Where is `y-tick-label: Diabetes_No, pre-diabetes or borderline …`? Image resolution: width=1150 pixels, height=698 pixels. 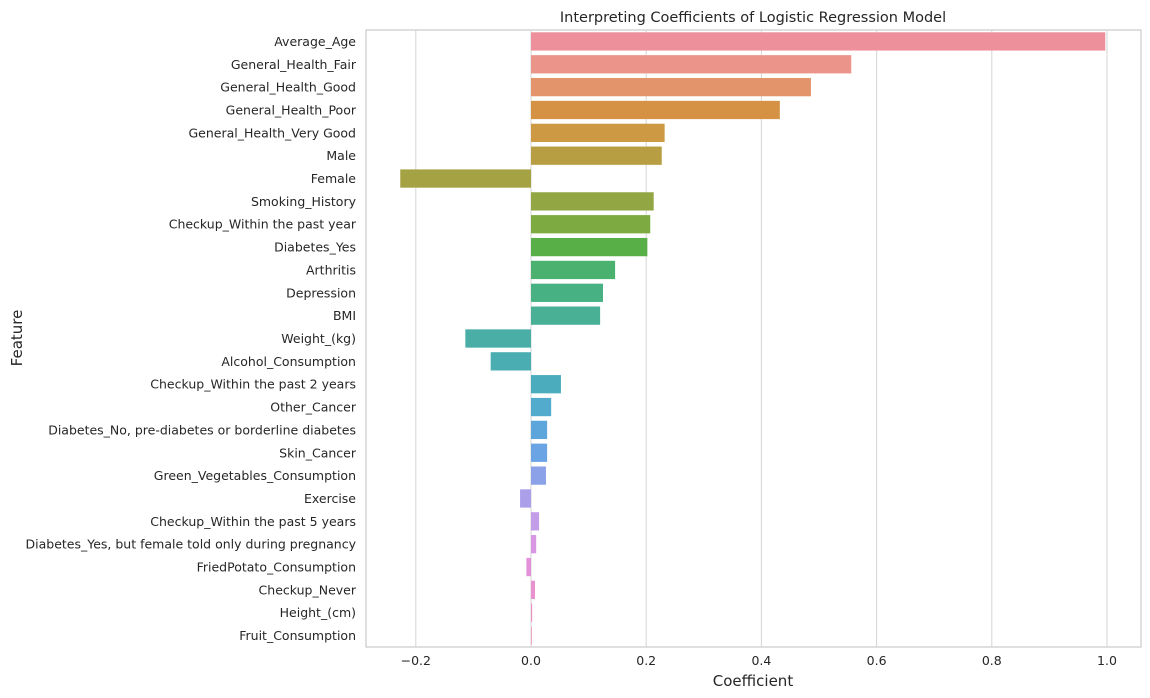
y-tick-label: Diabetes_No, pre-diabetes or borderline … is located at coordinates (202, 429).